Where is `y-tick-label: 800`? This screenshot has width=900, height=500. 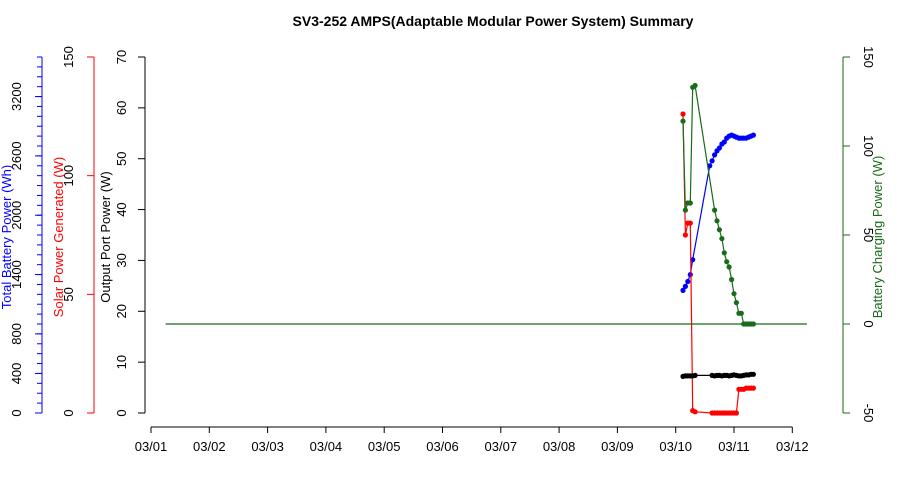 y-tick-label: 800 is located at coordinates (16, 334).